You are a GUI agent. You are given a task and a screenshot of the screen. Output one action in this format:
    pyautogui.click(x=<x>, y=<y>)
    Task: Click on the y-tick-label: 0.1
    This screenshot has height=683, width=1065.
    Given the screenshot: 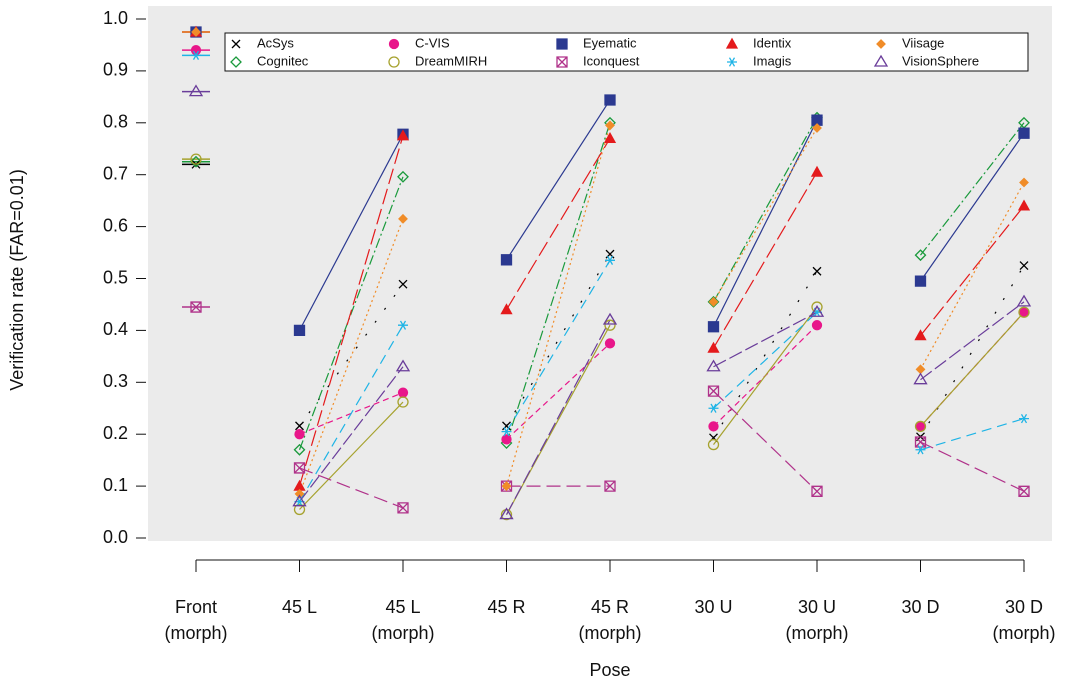 What is the action you would take?
    pyautogui.click(x=115, y=485)
    